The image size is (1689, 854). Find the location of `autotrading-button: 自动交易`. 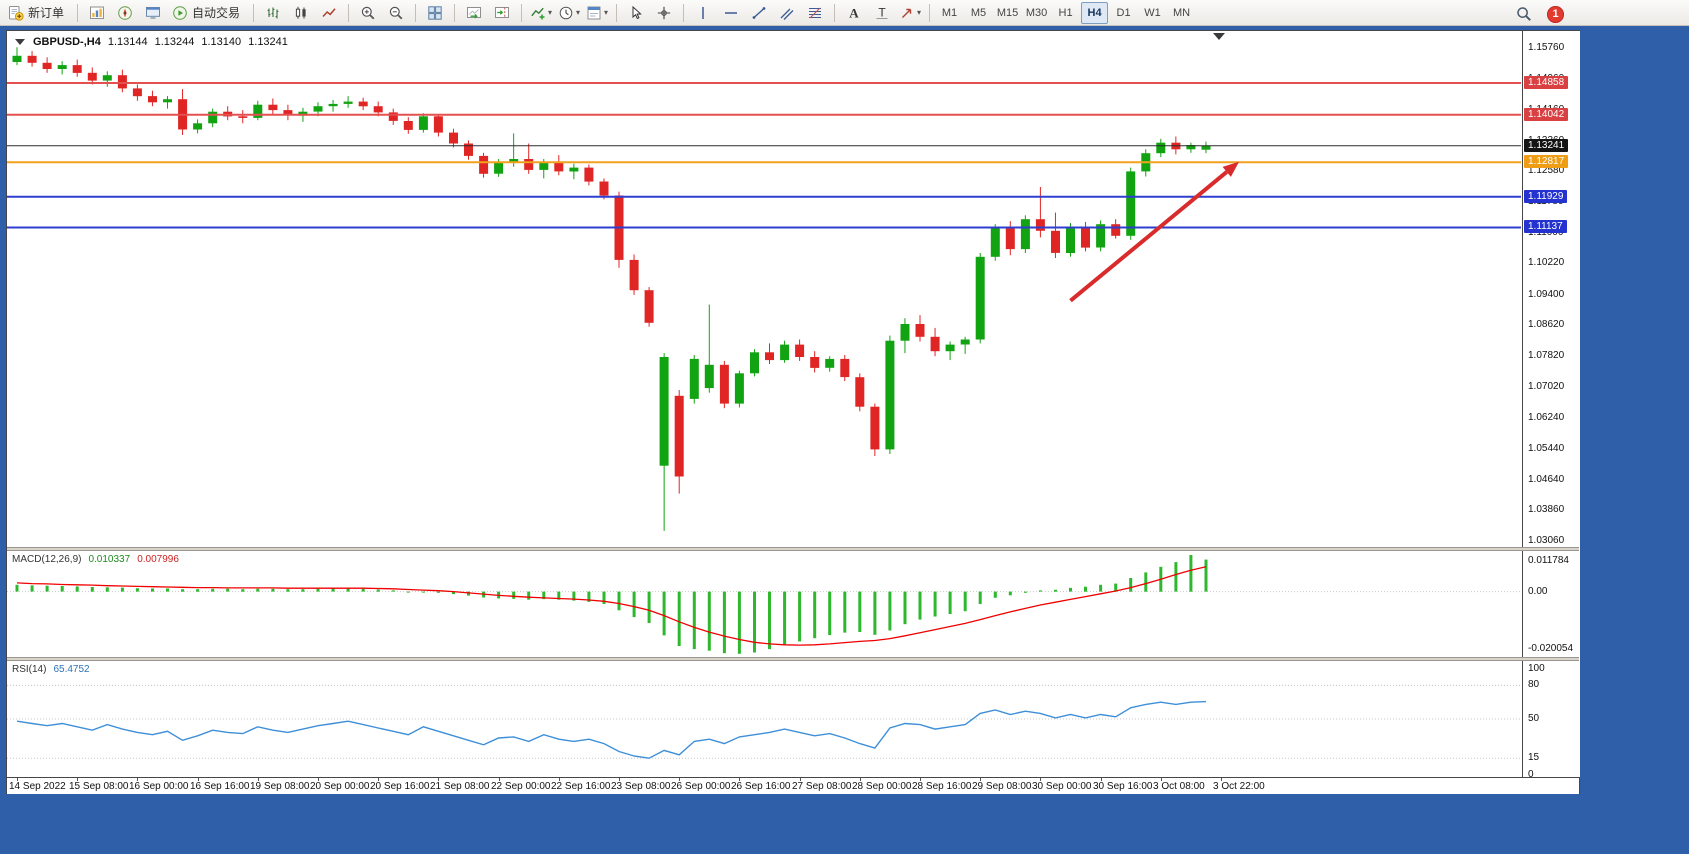

autotrading-button: 自动交易 is located at coordinates (207, 13).